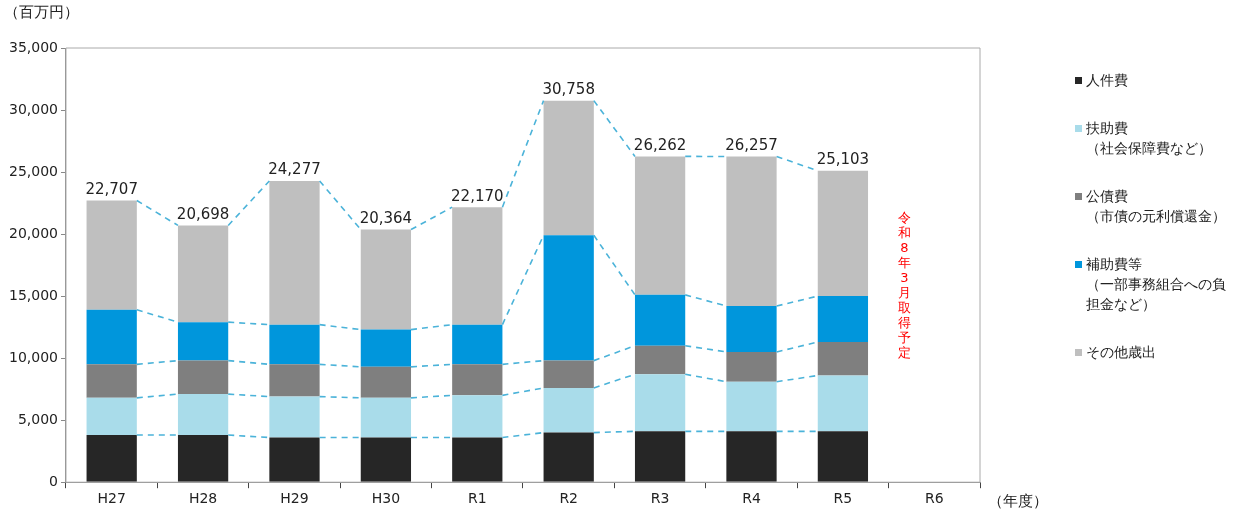 The width and height of the screenshot is (1243, 515). I want to click on x-axis-title: （年度）, so click(1018, 502).